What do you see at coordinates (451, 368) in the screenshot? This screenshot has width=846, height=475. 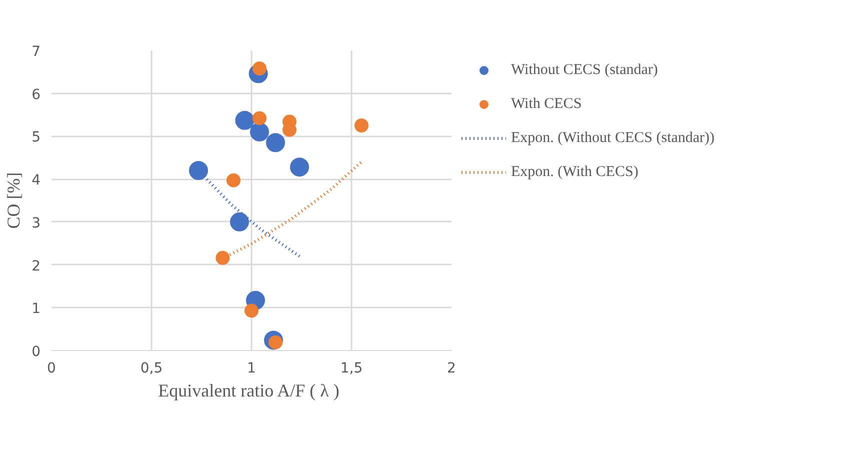 I see `x-tick-label: 2` at bounding box center [451, 368].